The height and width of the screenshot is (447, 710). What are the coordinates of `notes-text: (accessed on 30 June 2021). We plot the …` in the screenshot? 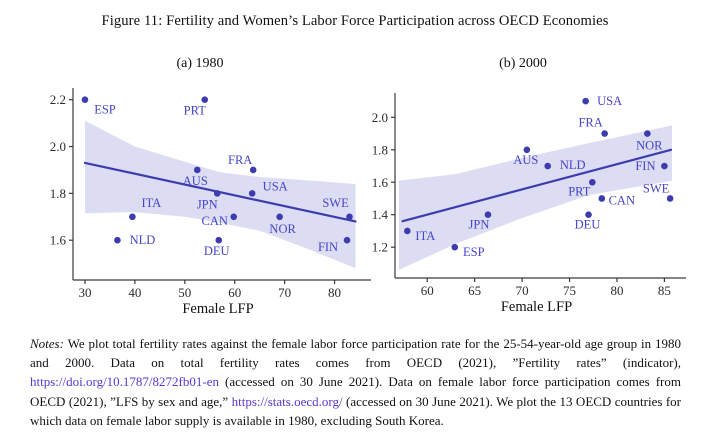 It's located at (355, 410).